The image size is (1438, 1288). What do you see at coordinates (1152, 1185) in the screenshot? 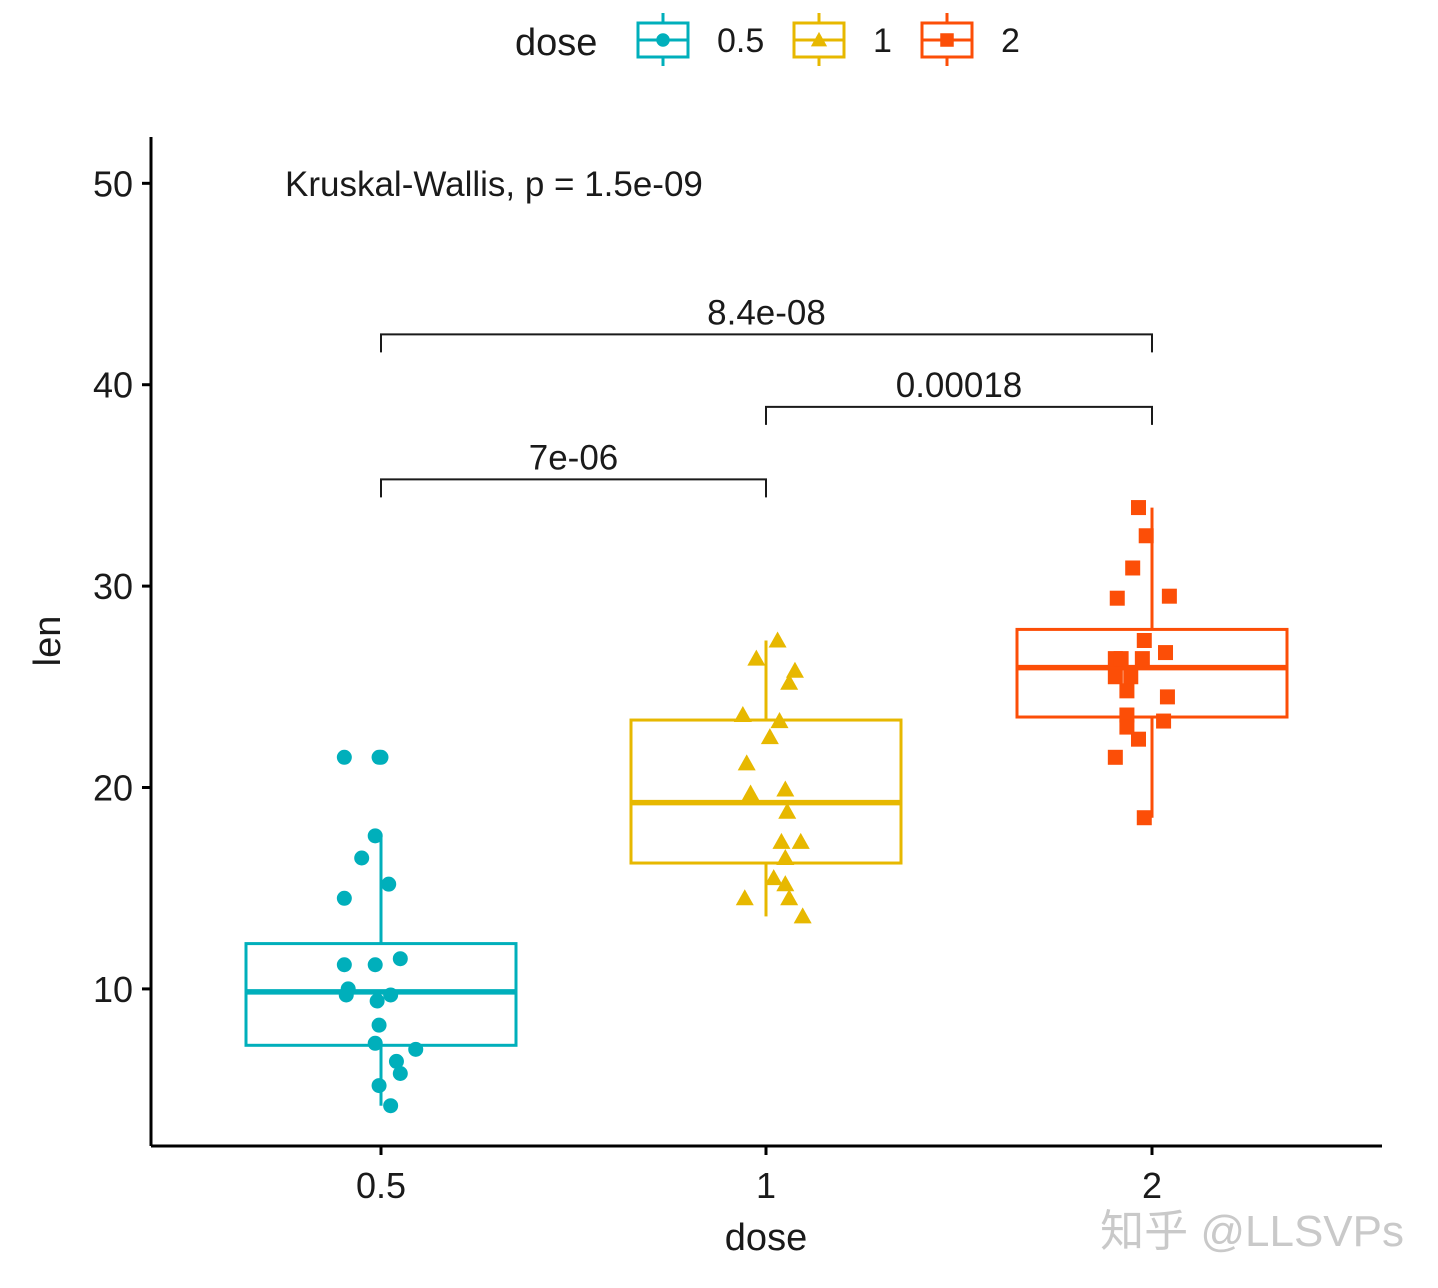
I see `x-tick-label: 2` at bounding box center [1152, 1185].